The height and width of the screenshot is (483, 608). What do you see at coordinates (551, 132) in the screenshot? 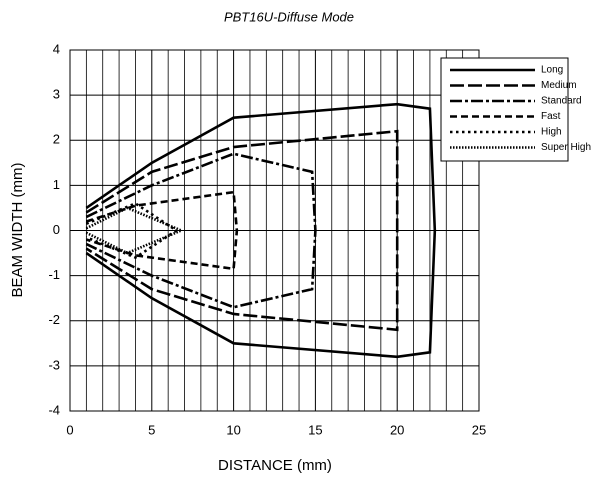
I see `legend-label: High` at bounding box center [551, 132].